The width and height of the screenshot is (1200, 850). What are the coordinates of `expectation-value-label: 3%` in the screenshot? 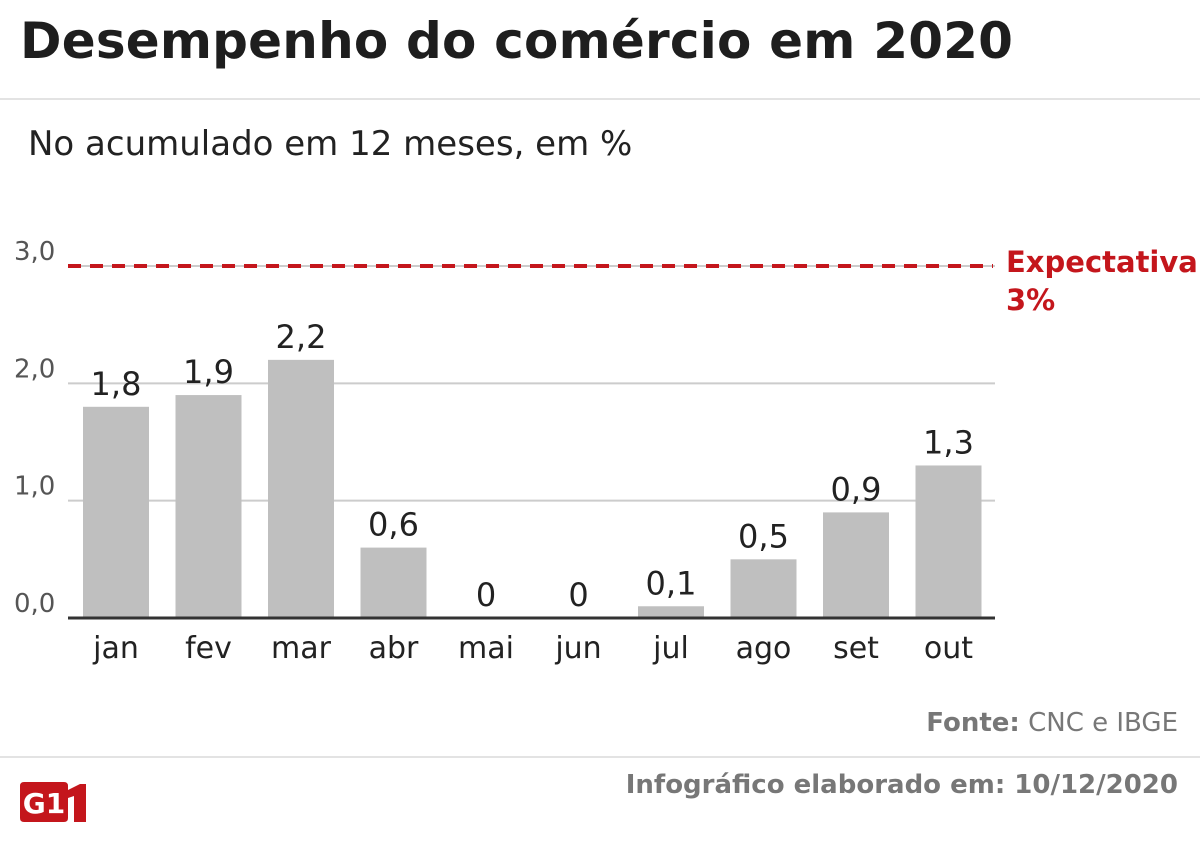 It's located at (1030, 300).